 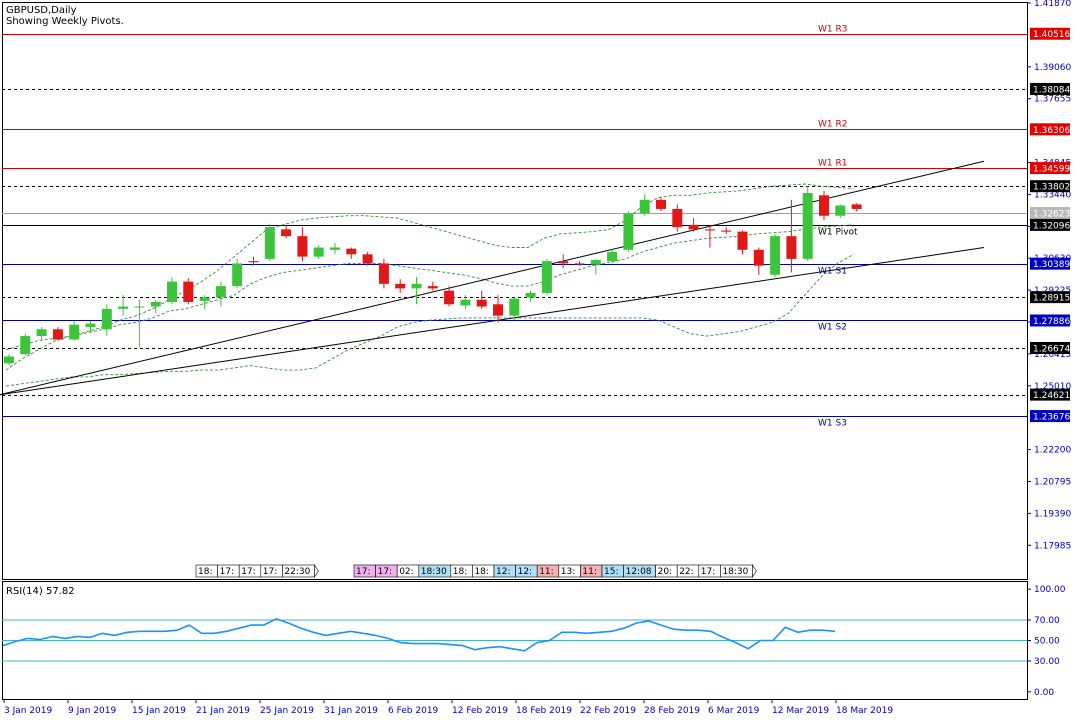 I want to click on session-strip-1-text: 22:30, so click(x=297, y=572).